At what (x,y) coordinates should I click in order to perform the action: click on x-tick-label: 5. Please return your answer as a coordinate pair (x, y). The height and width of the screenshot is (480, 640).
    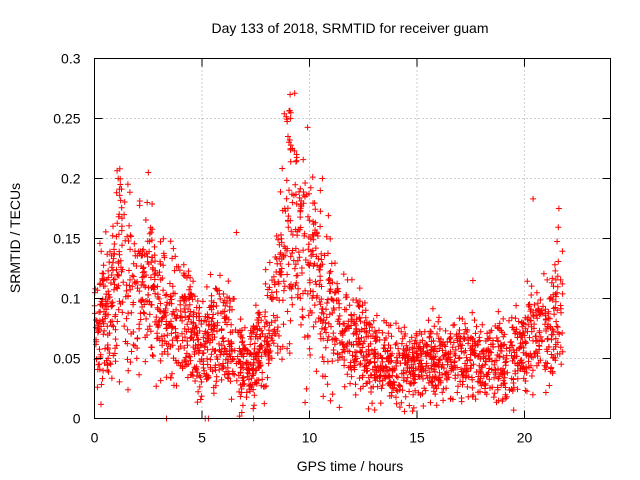
    Looking at the image, I should click on (202, 438).